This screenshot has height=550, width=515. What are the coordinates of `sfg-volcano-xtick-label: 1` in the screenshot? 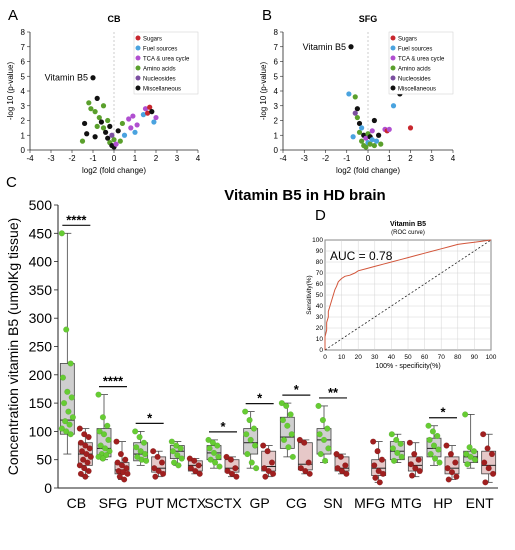 It's located at (389, 158).